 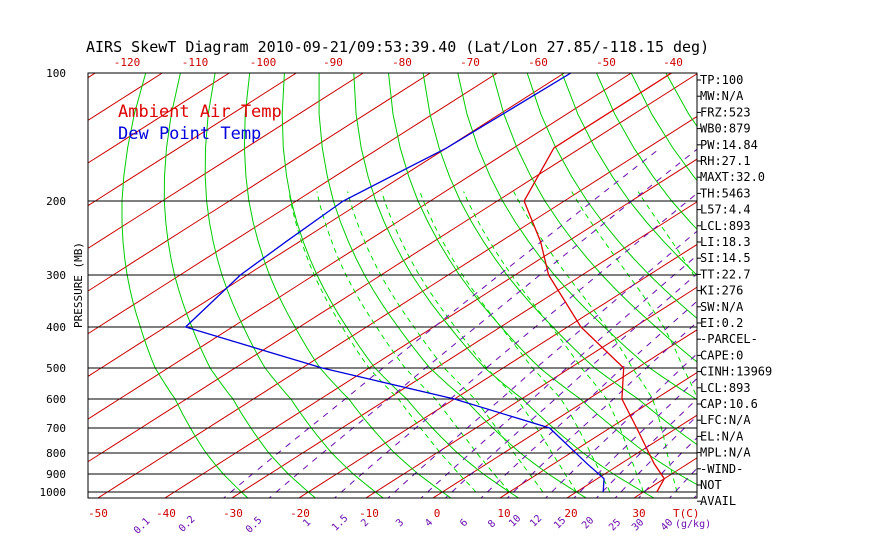 I want to click on mixing-ratio-label: 20, so click(x=588, y=523).